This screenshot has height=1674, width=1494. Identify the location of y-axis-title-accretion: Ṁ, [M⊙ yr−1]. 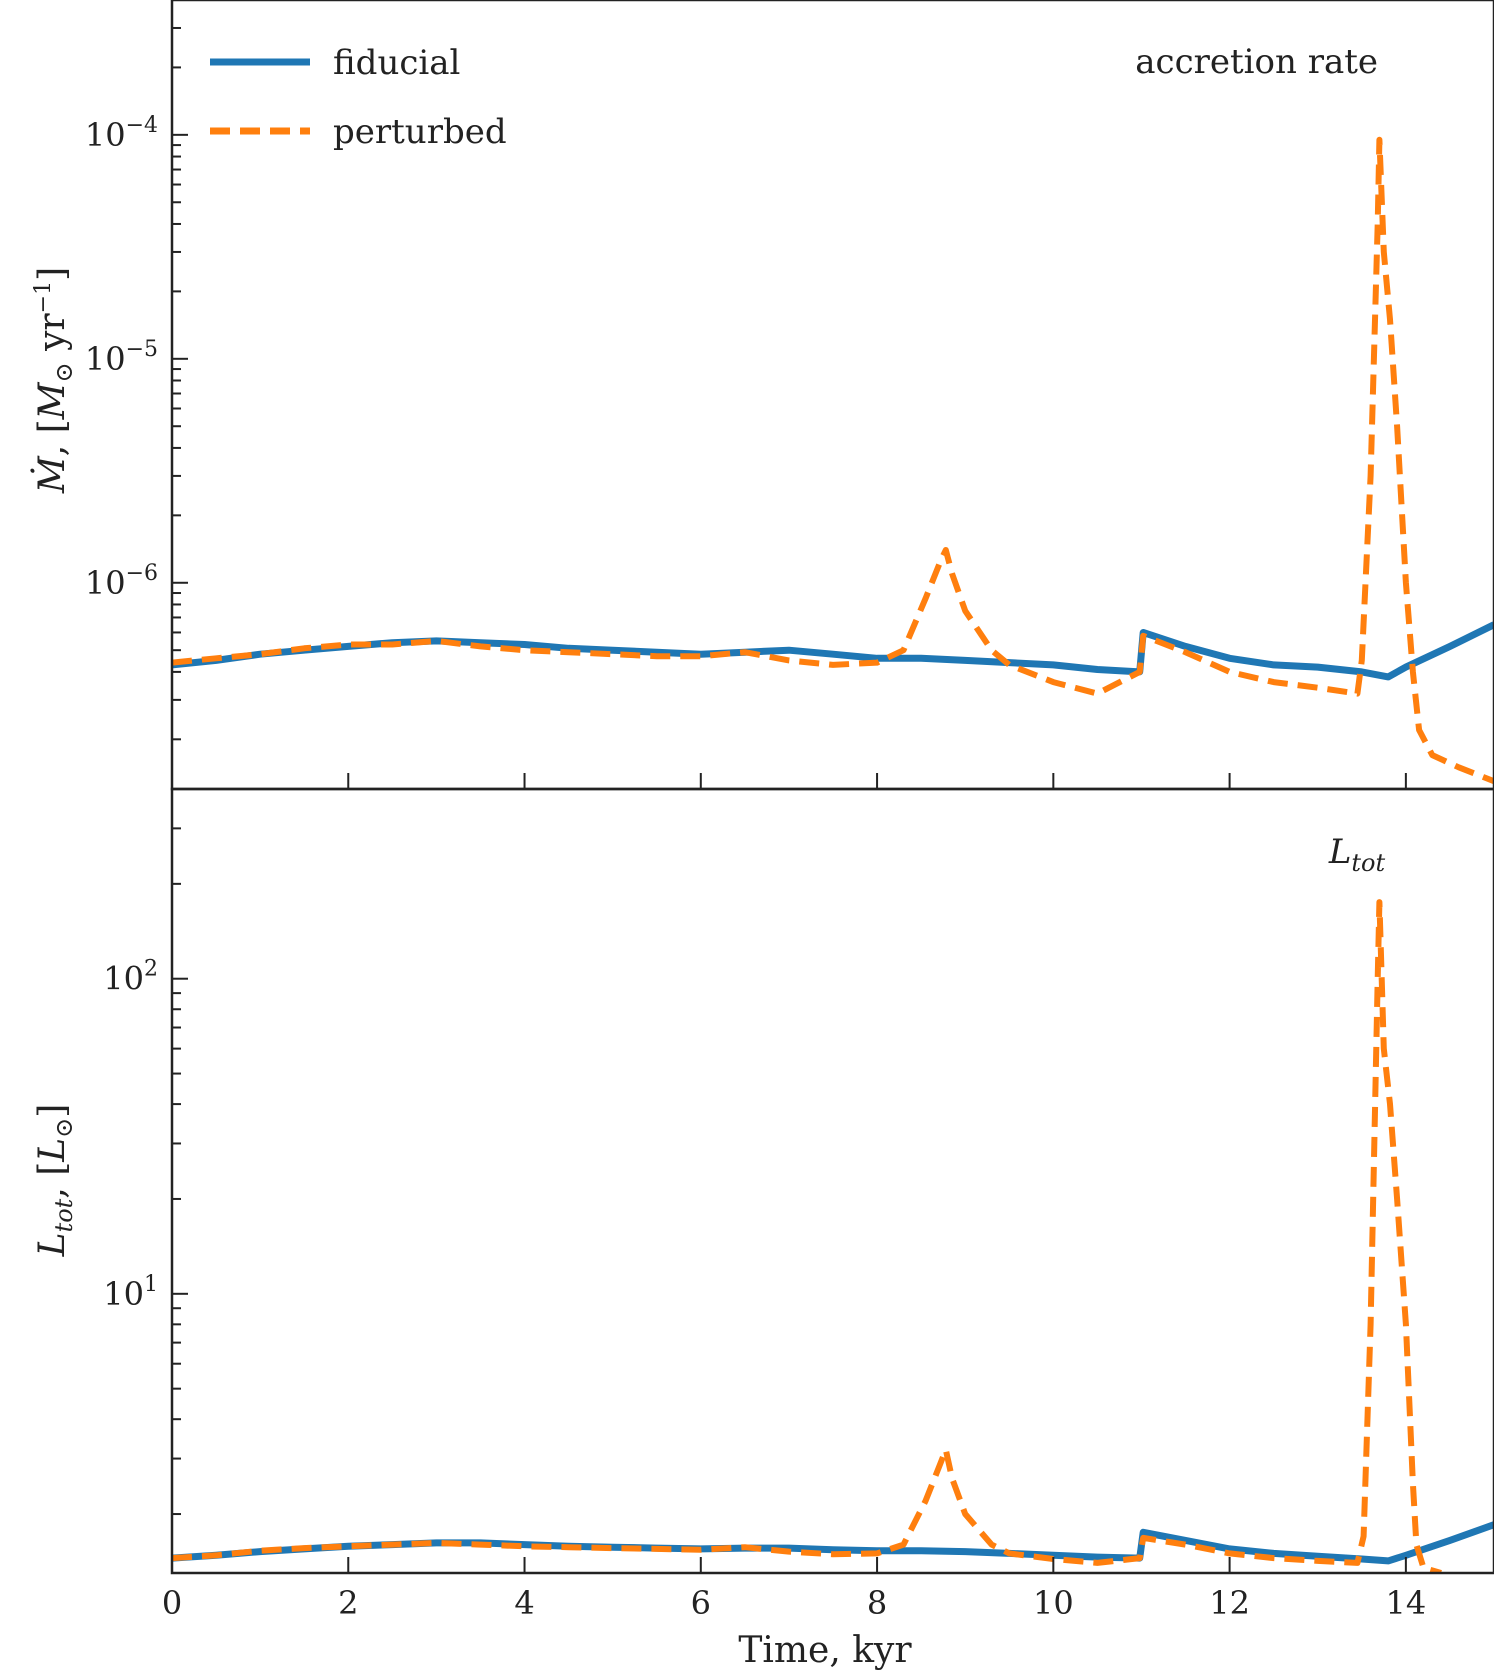
(54, 380).